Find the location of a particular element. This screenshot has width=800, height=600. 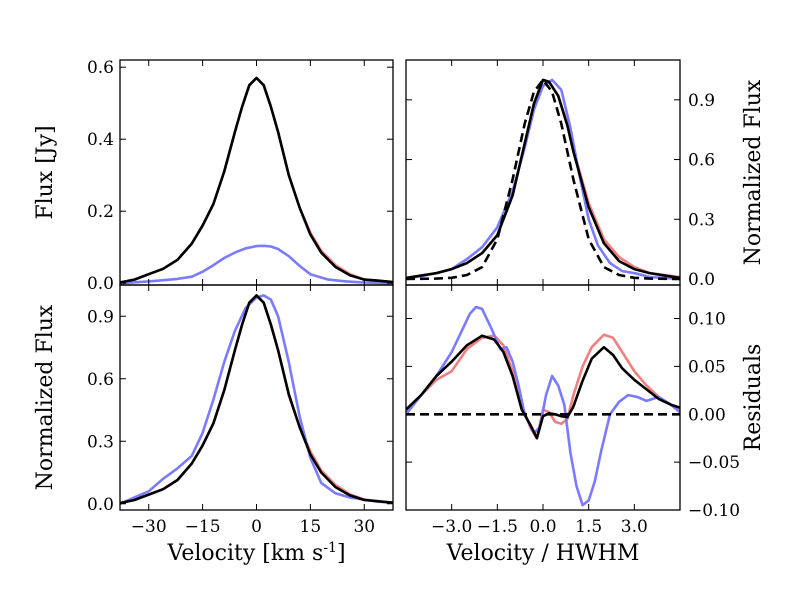

y-tick-label: 0.05 is located at coordinates (707, 367).